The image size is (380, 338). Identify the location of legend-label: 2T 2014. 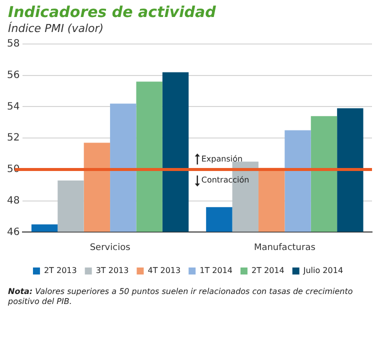
(267, 271).